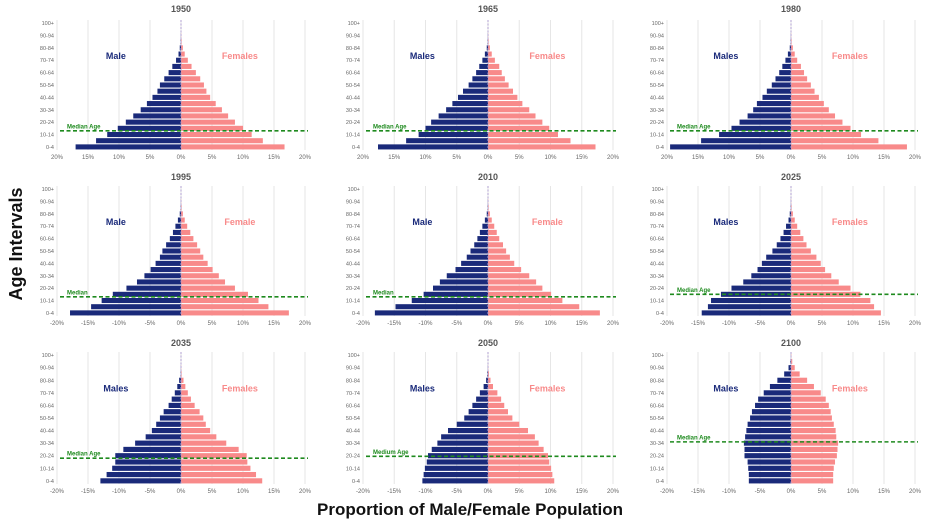 Image resolution: width=940 pixels, height=529 pixels. What do you see at coordinates (116, 222) in the screenshot?
I see `male-label: Male` at bounding box center [116, 222].